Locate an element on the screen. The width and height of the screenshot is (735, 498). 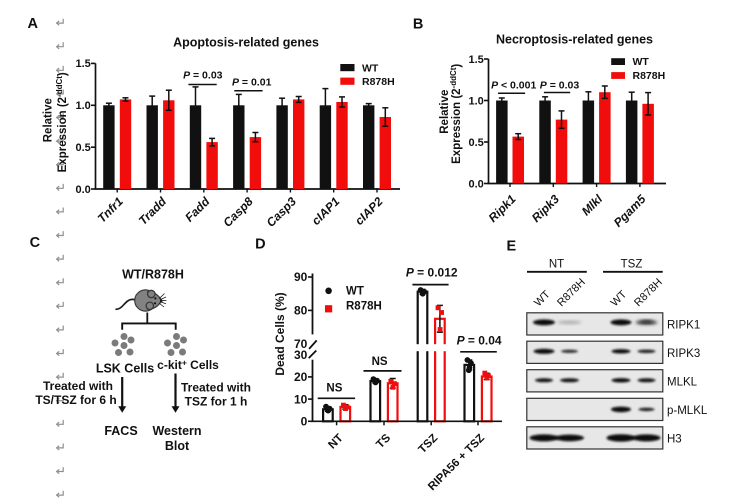
svg-text: MLKL is located at coordinates (682, 382).